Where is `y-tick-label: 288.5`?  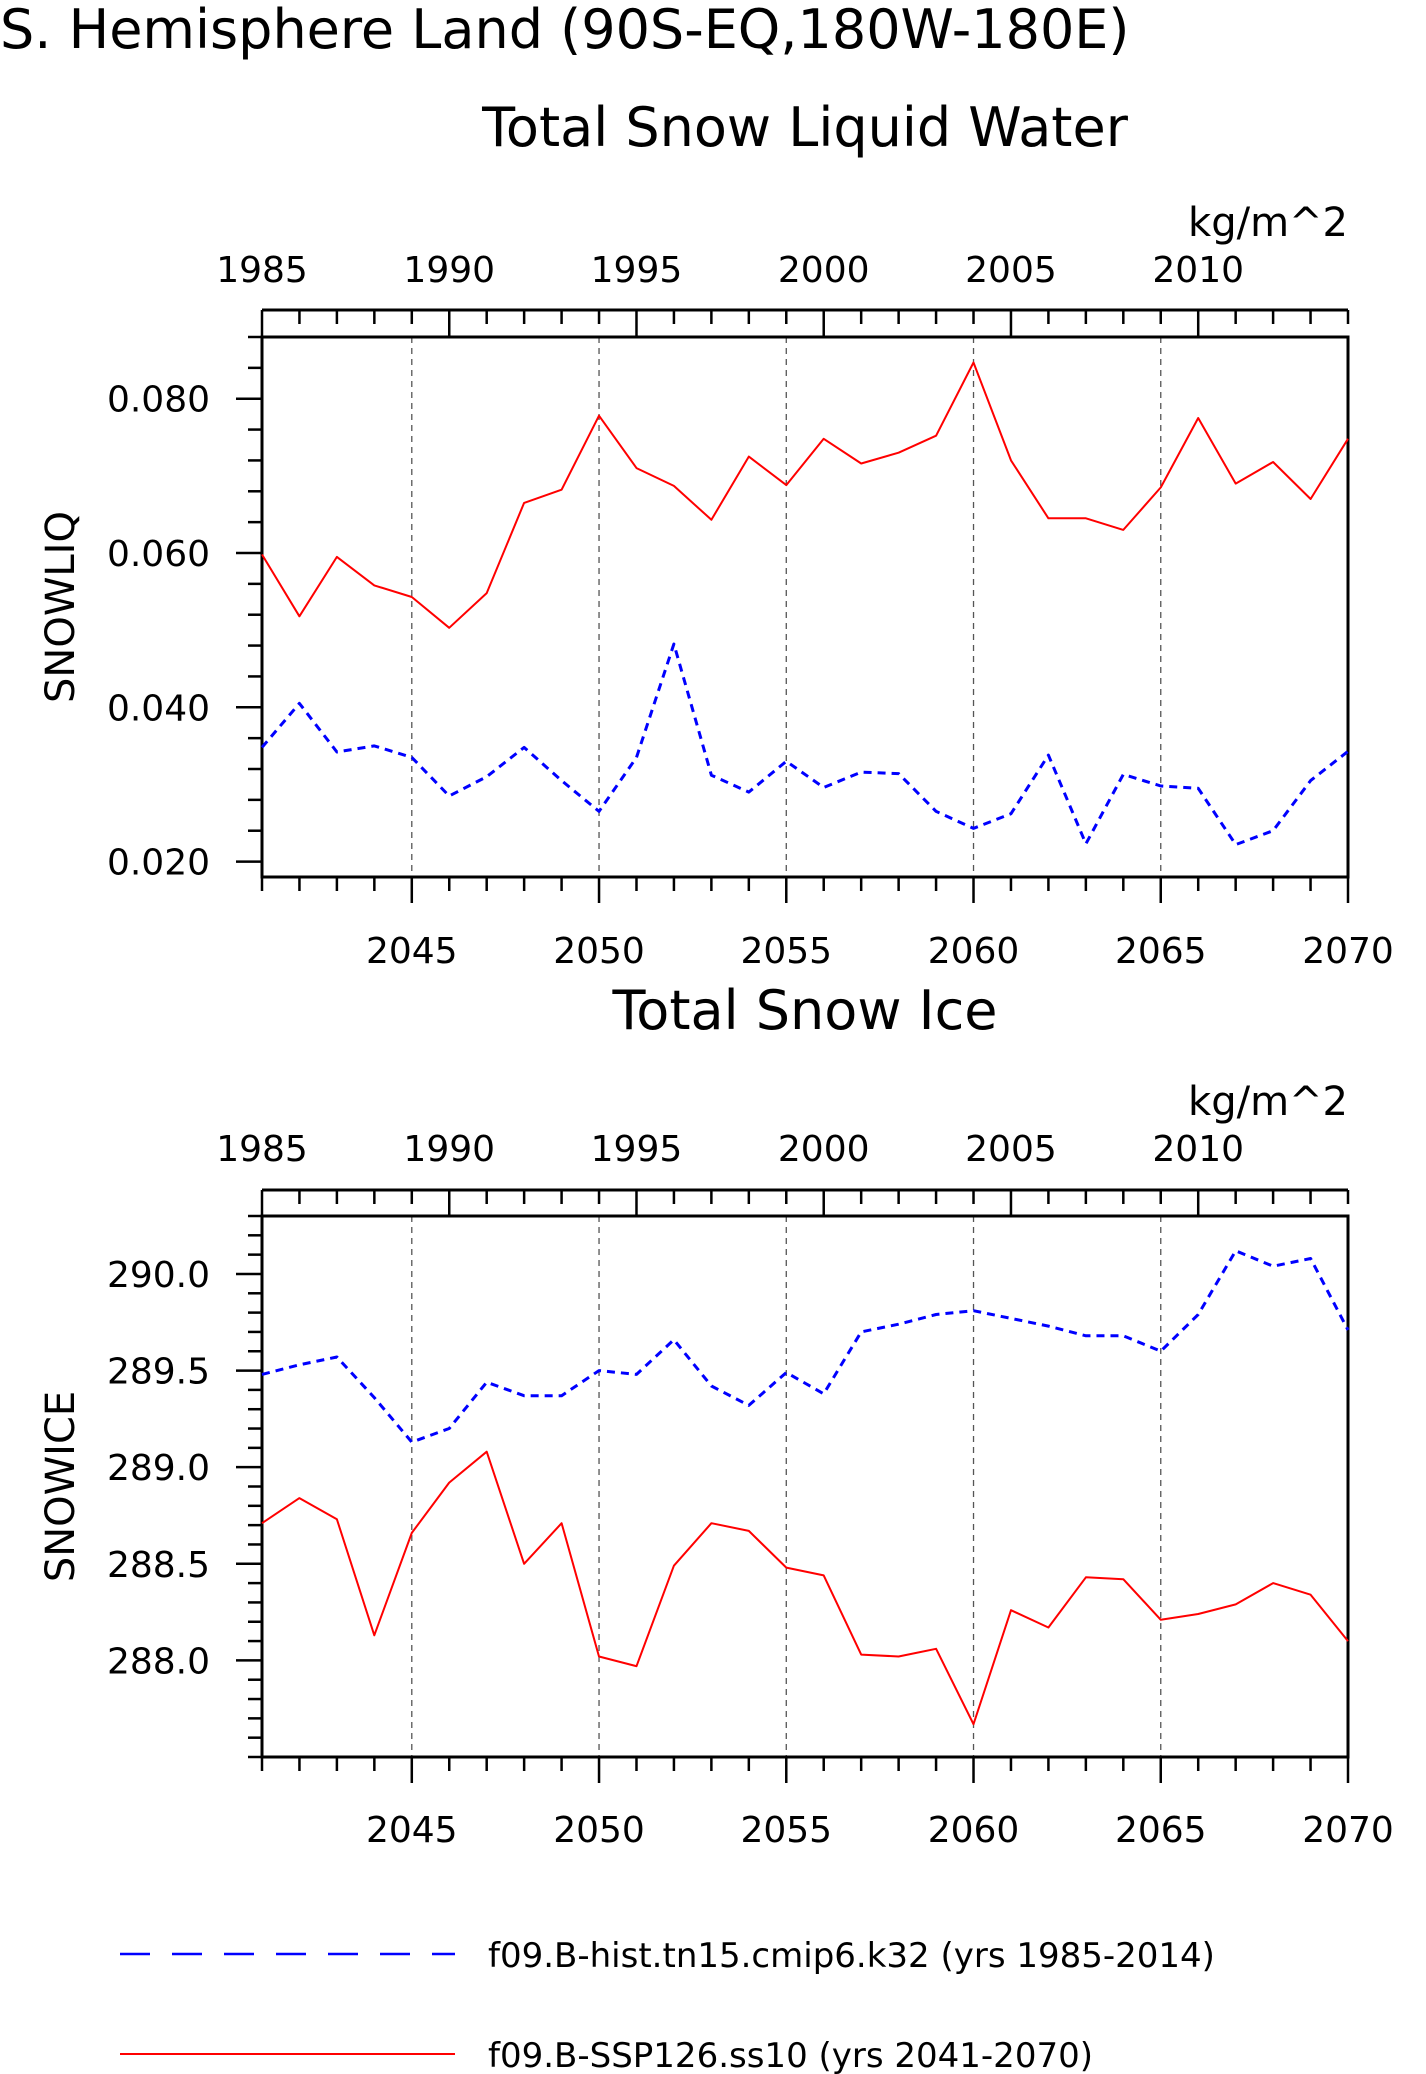
y-tick-label: 288.5 is located at coordinates (158, 1565).